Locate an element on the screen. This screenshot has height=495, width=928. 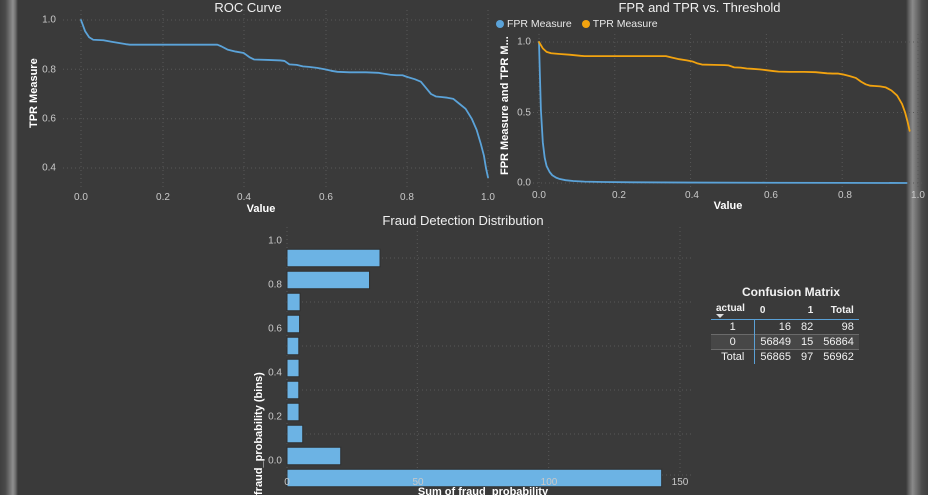
confusion-matrix-row-label: Total is located at coordinates (733, 356).